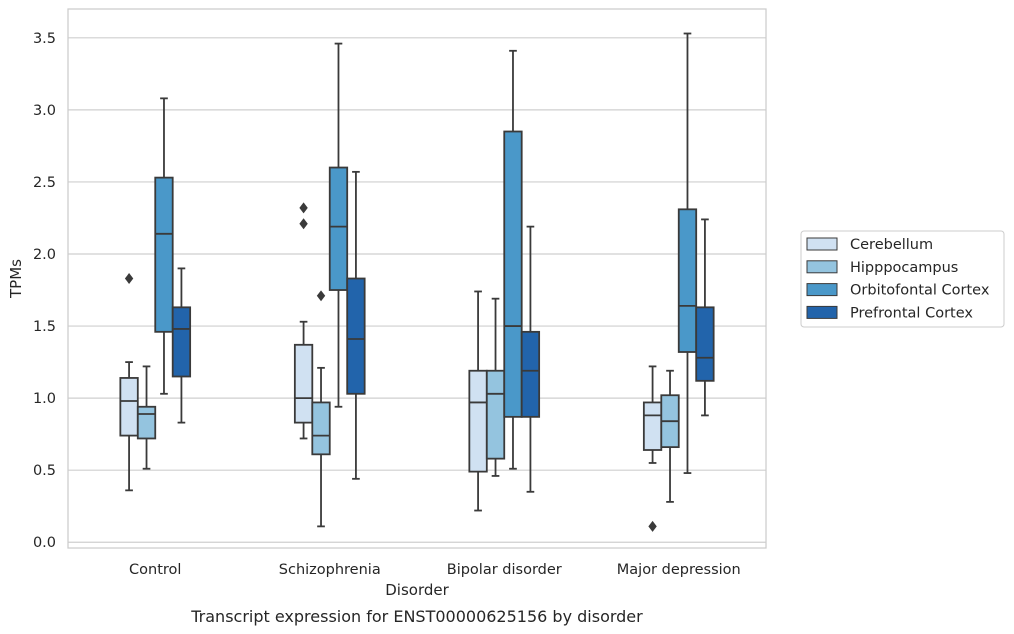 This screenshot has height=634, width=1014. What do you see at coordinates (16, 279) in the screenshot?
I see `y-axis-label: TPMs` at bounding box center [16, 279].